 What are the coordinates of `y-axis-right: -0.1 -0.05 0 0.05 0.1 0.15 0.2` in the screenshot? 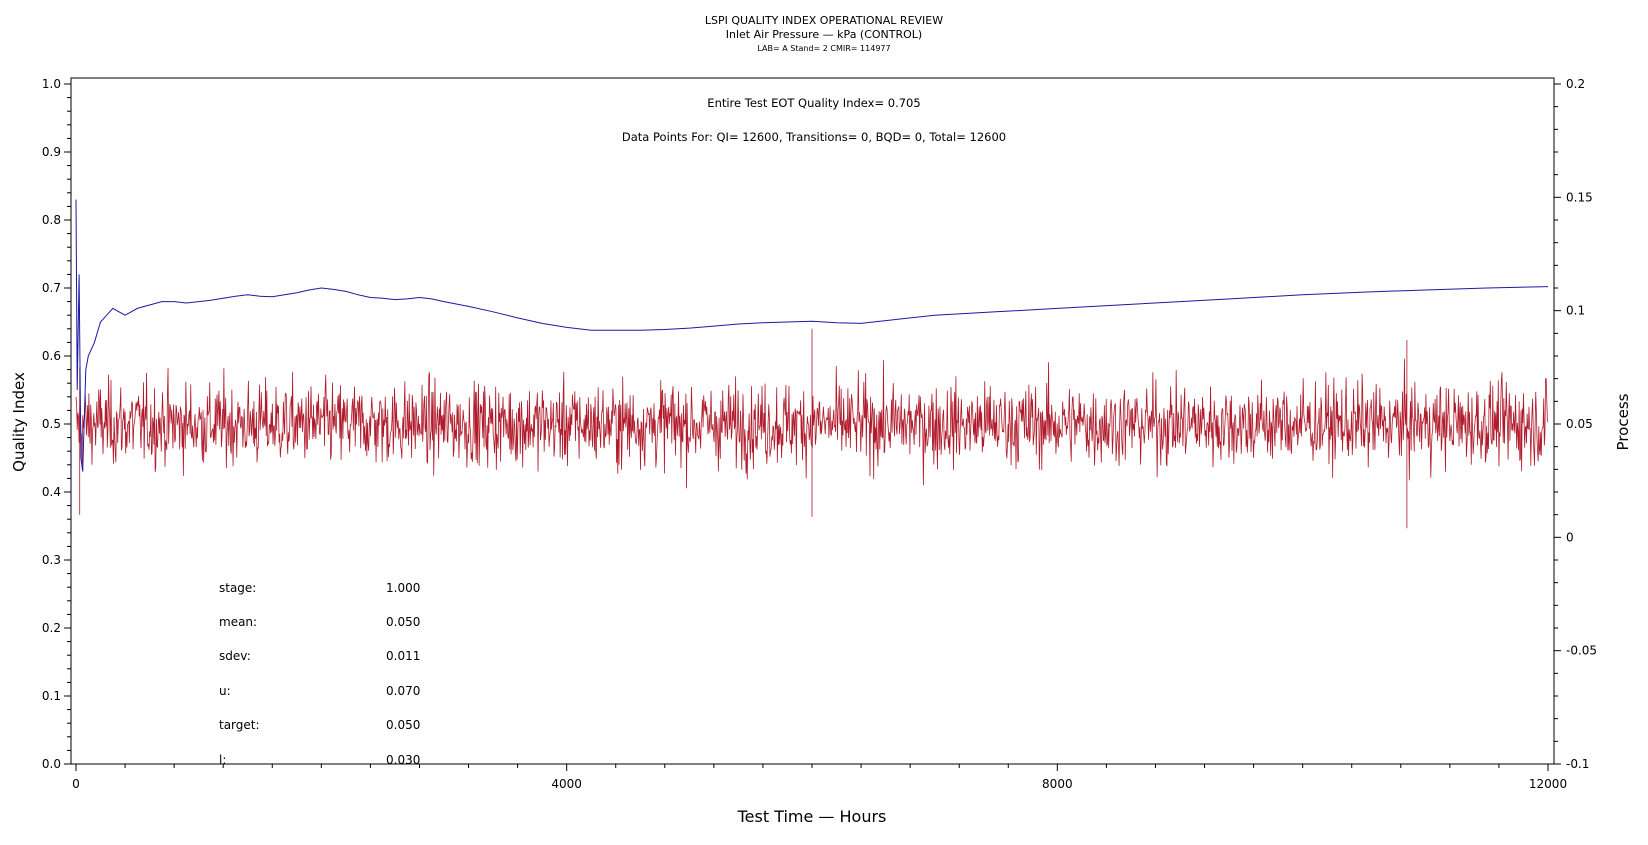 It's located at (1575, 424).